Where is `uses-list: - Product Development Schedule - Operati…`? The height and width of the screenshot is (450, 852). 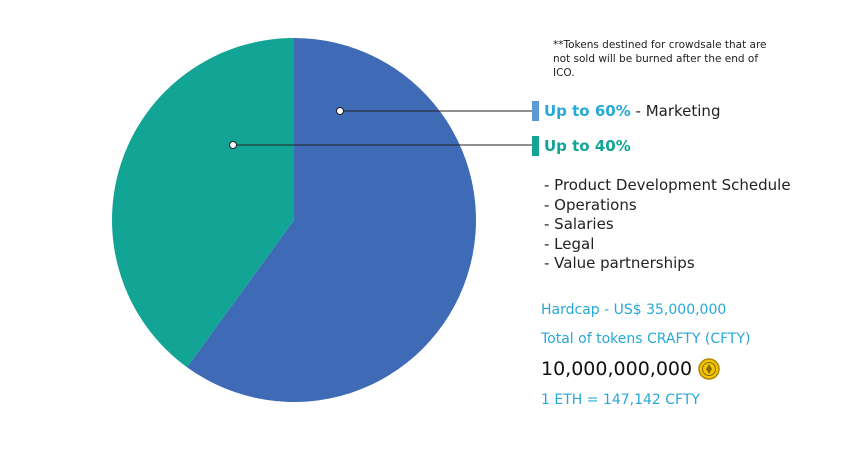
uses-list: - Product Development Schedule - Operati… is located at coordinates (667, 225).